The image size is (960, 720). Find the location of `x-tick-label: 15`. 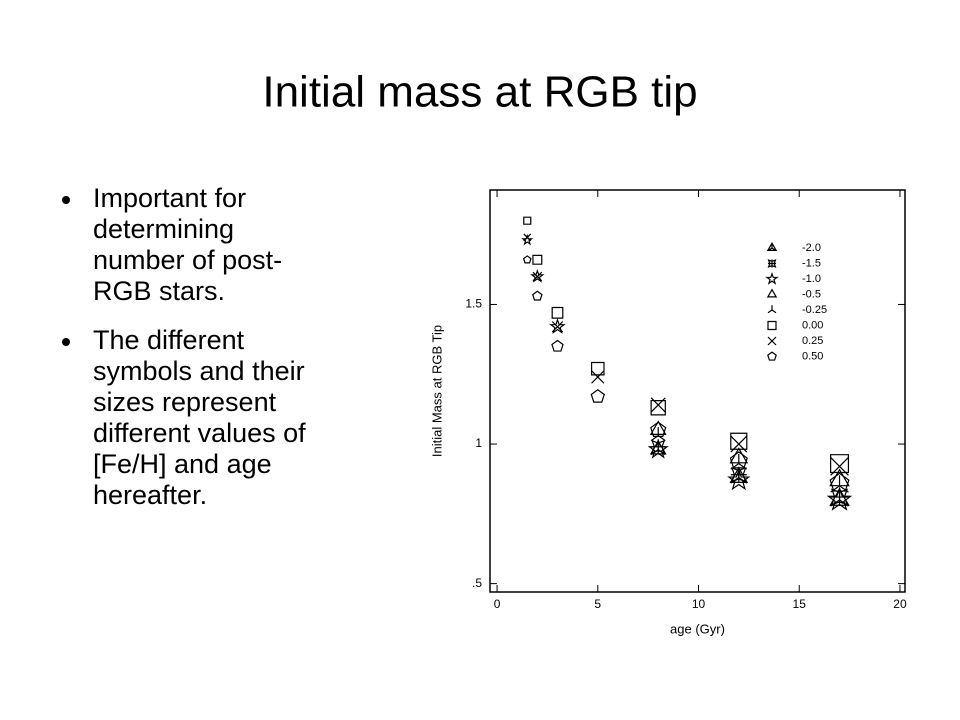

x-tick-label: 15 is located at coordinates (800, 604).